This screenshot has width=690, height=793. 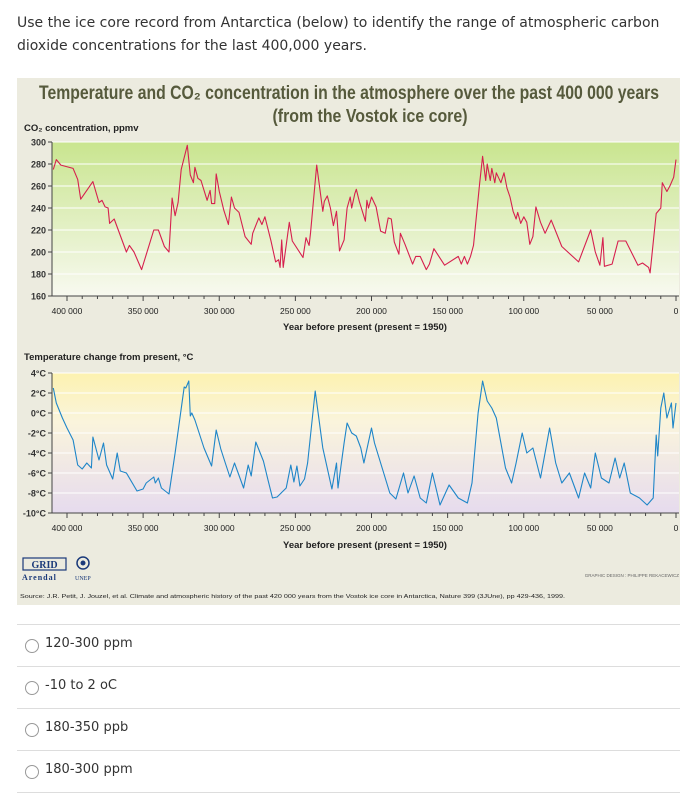 What do you see at coordinates (365, 327) in the screenshot?
I see `co2-x-axis-label: Year before present (present = 1950)` at bounding box center [365, 327].